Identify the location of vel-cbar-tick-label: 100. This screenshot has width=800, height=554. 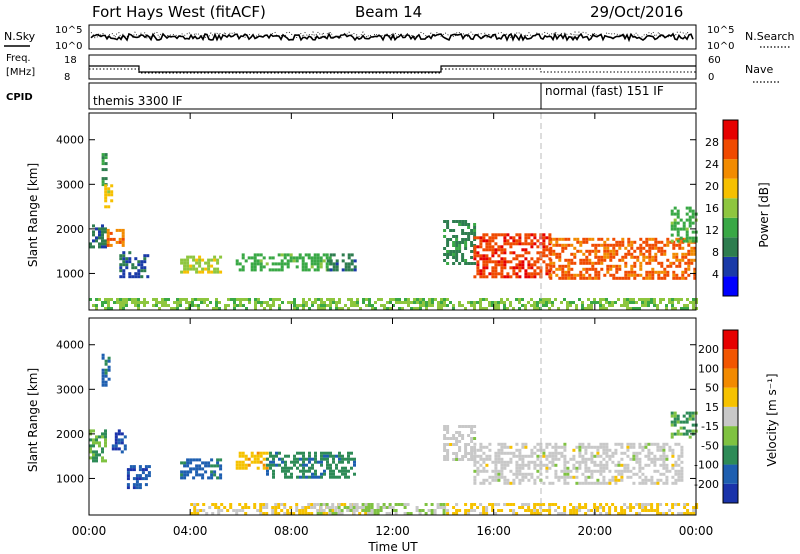
(708, 368).